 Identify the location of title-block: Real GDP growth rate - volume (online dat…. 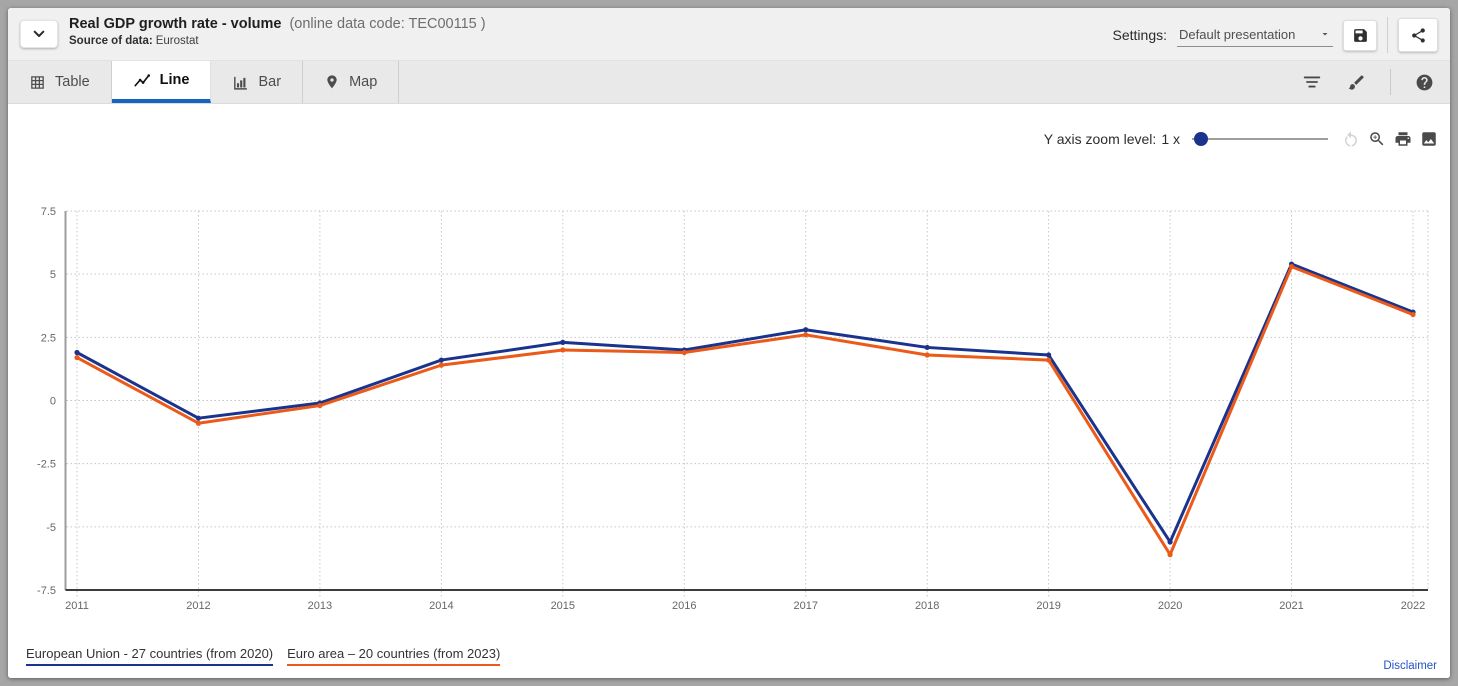
(277, 32).